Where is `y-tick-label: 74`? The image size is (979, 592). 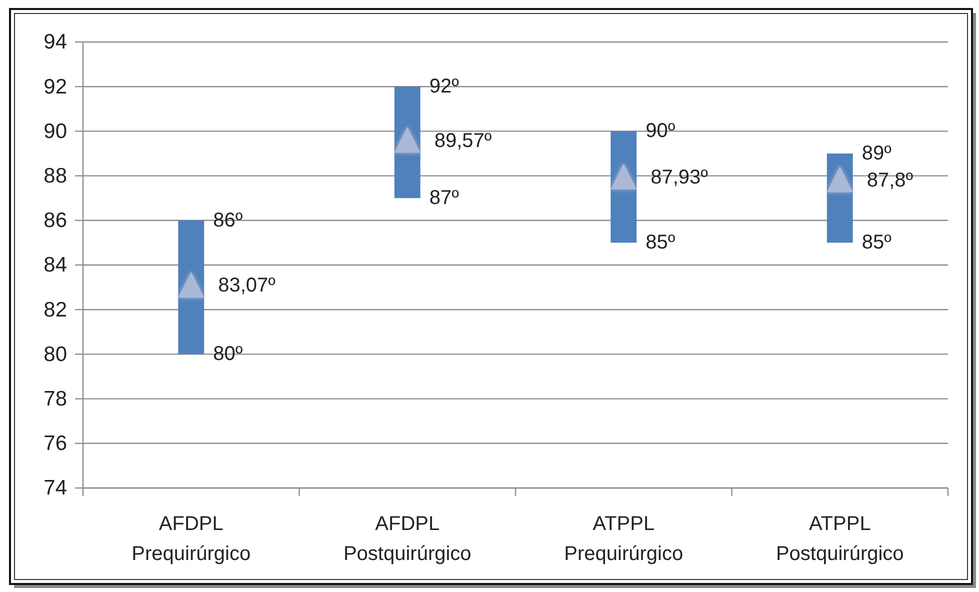
y-tick-label: 74 is located at coordinates (56, 488).